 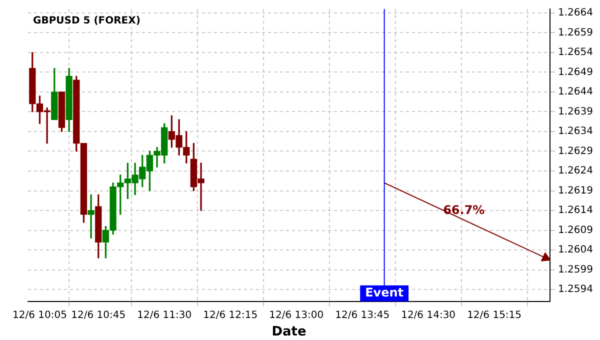 What do you see at coordinates (91, 216) in the screenshot?
I see `candlestick` at bounding box center [91, 216].